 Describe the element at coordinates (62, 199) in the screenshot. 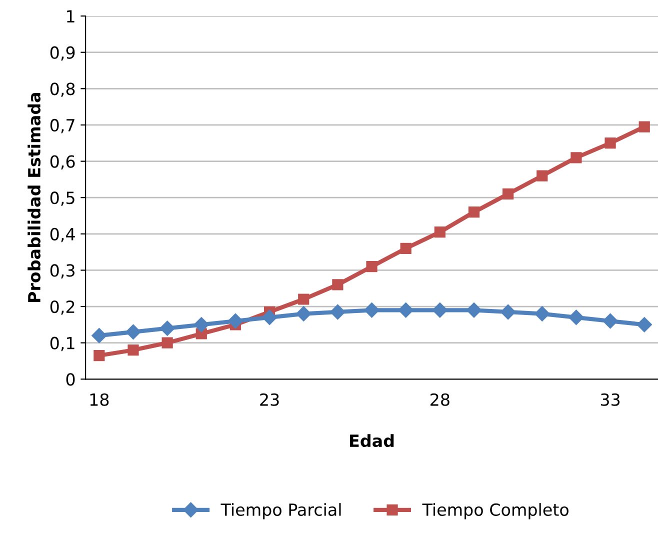

I see `y-tick-label: 0,5` at that location.